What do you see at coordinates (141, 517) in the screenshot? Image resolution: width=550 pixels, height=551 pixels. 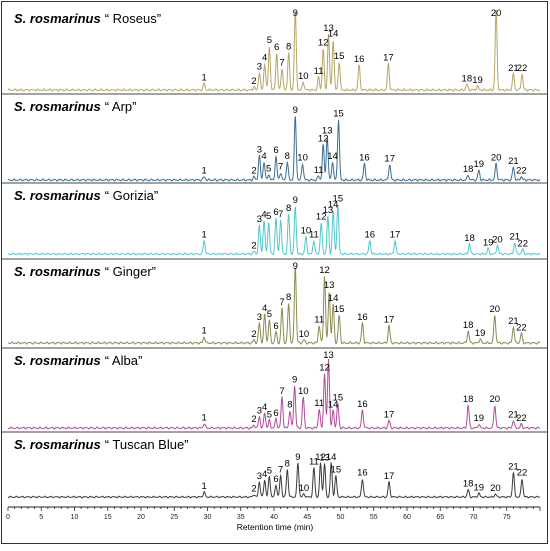 I see `x-tick-label: 20` at bounding box center [141, 517].